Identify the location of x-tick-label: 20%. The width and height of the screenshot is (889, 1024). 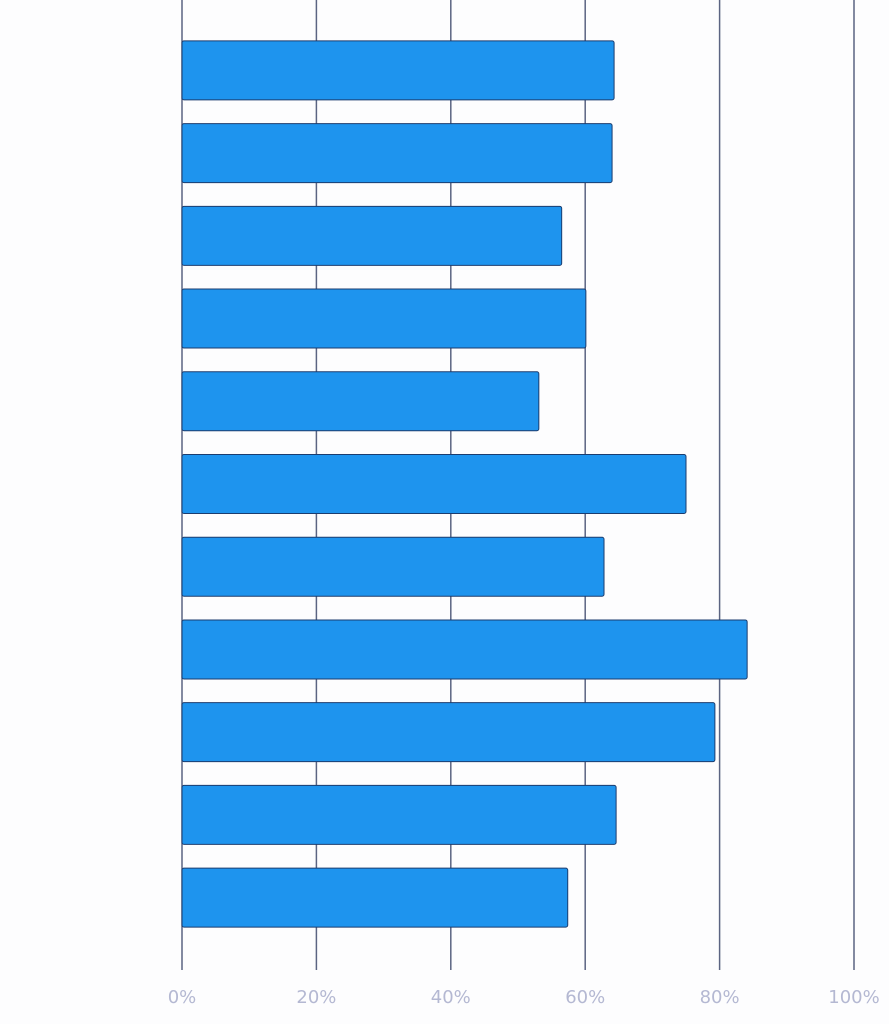
(316, 997).